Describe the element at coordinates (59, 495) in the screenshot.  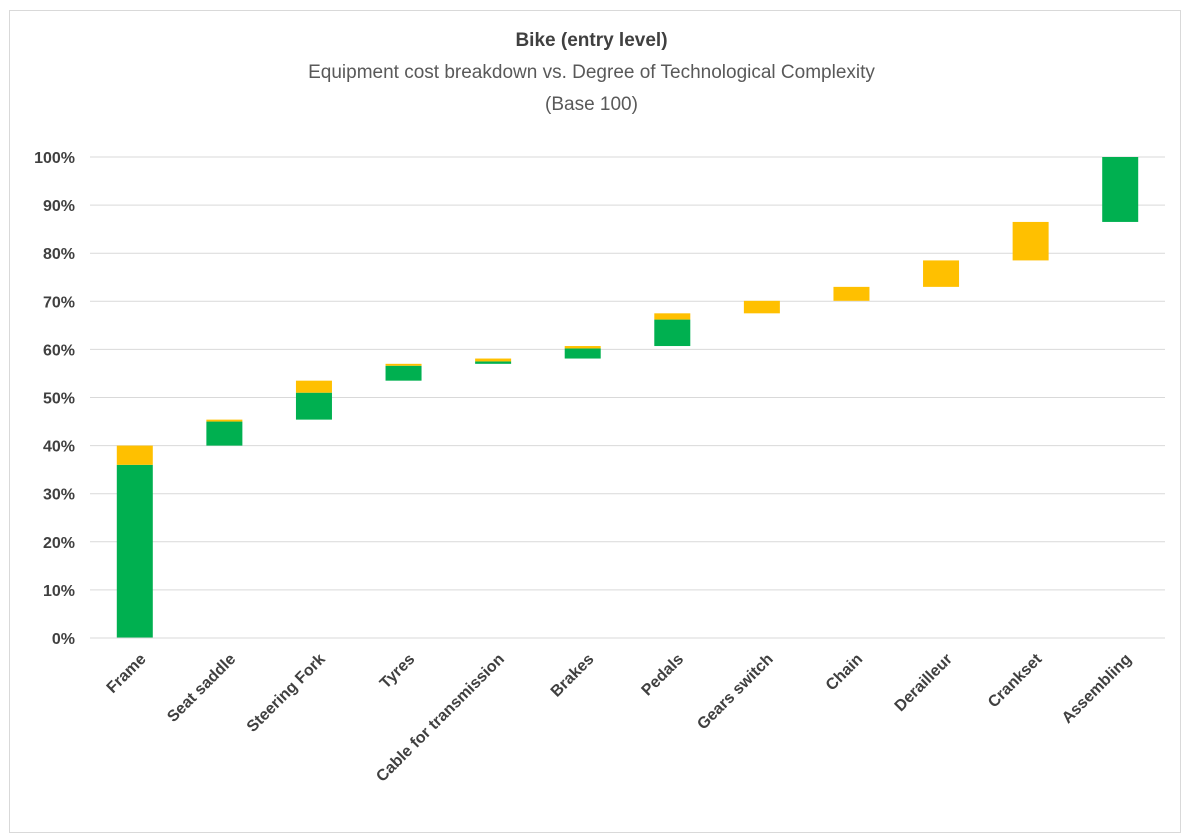
I see `y-tick-label: 30%` at that location.